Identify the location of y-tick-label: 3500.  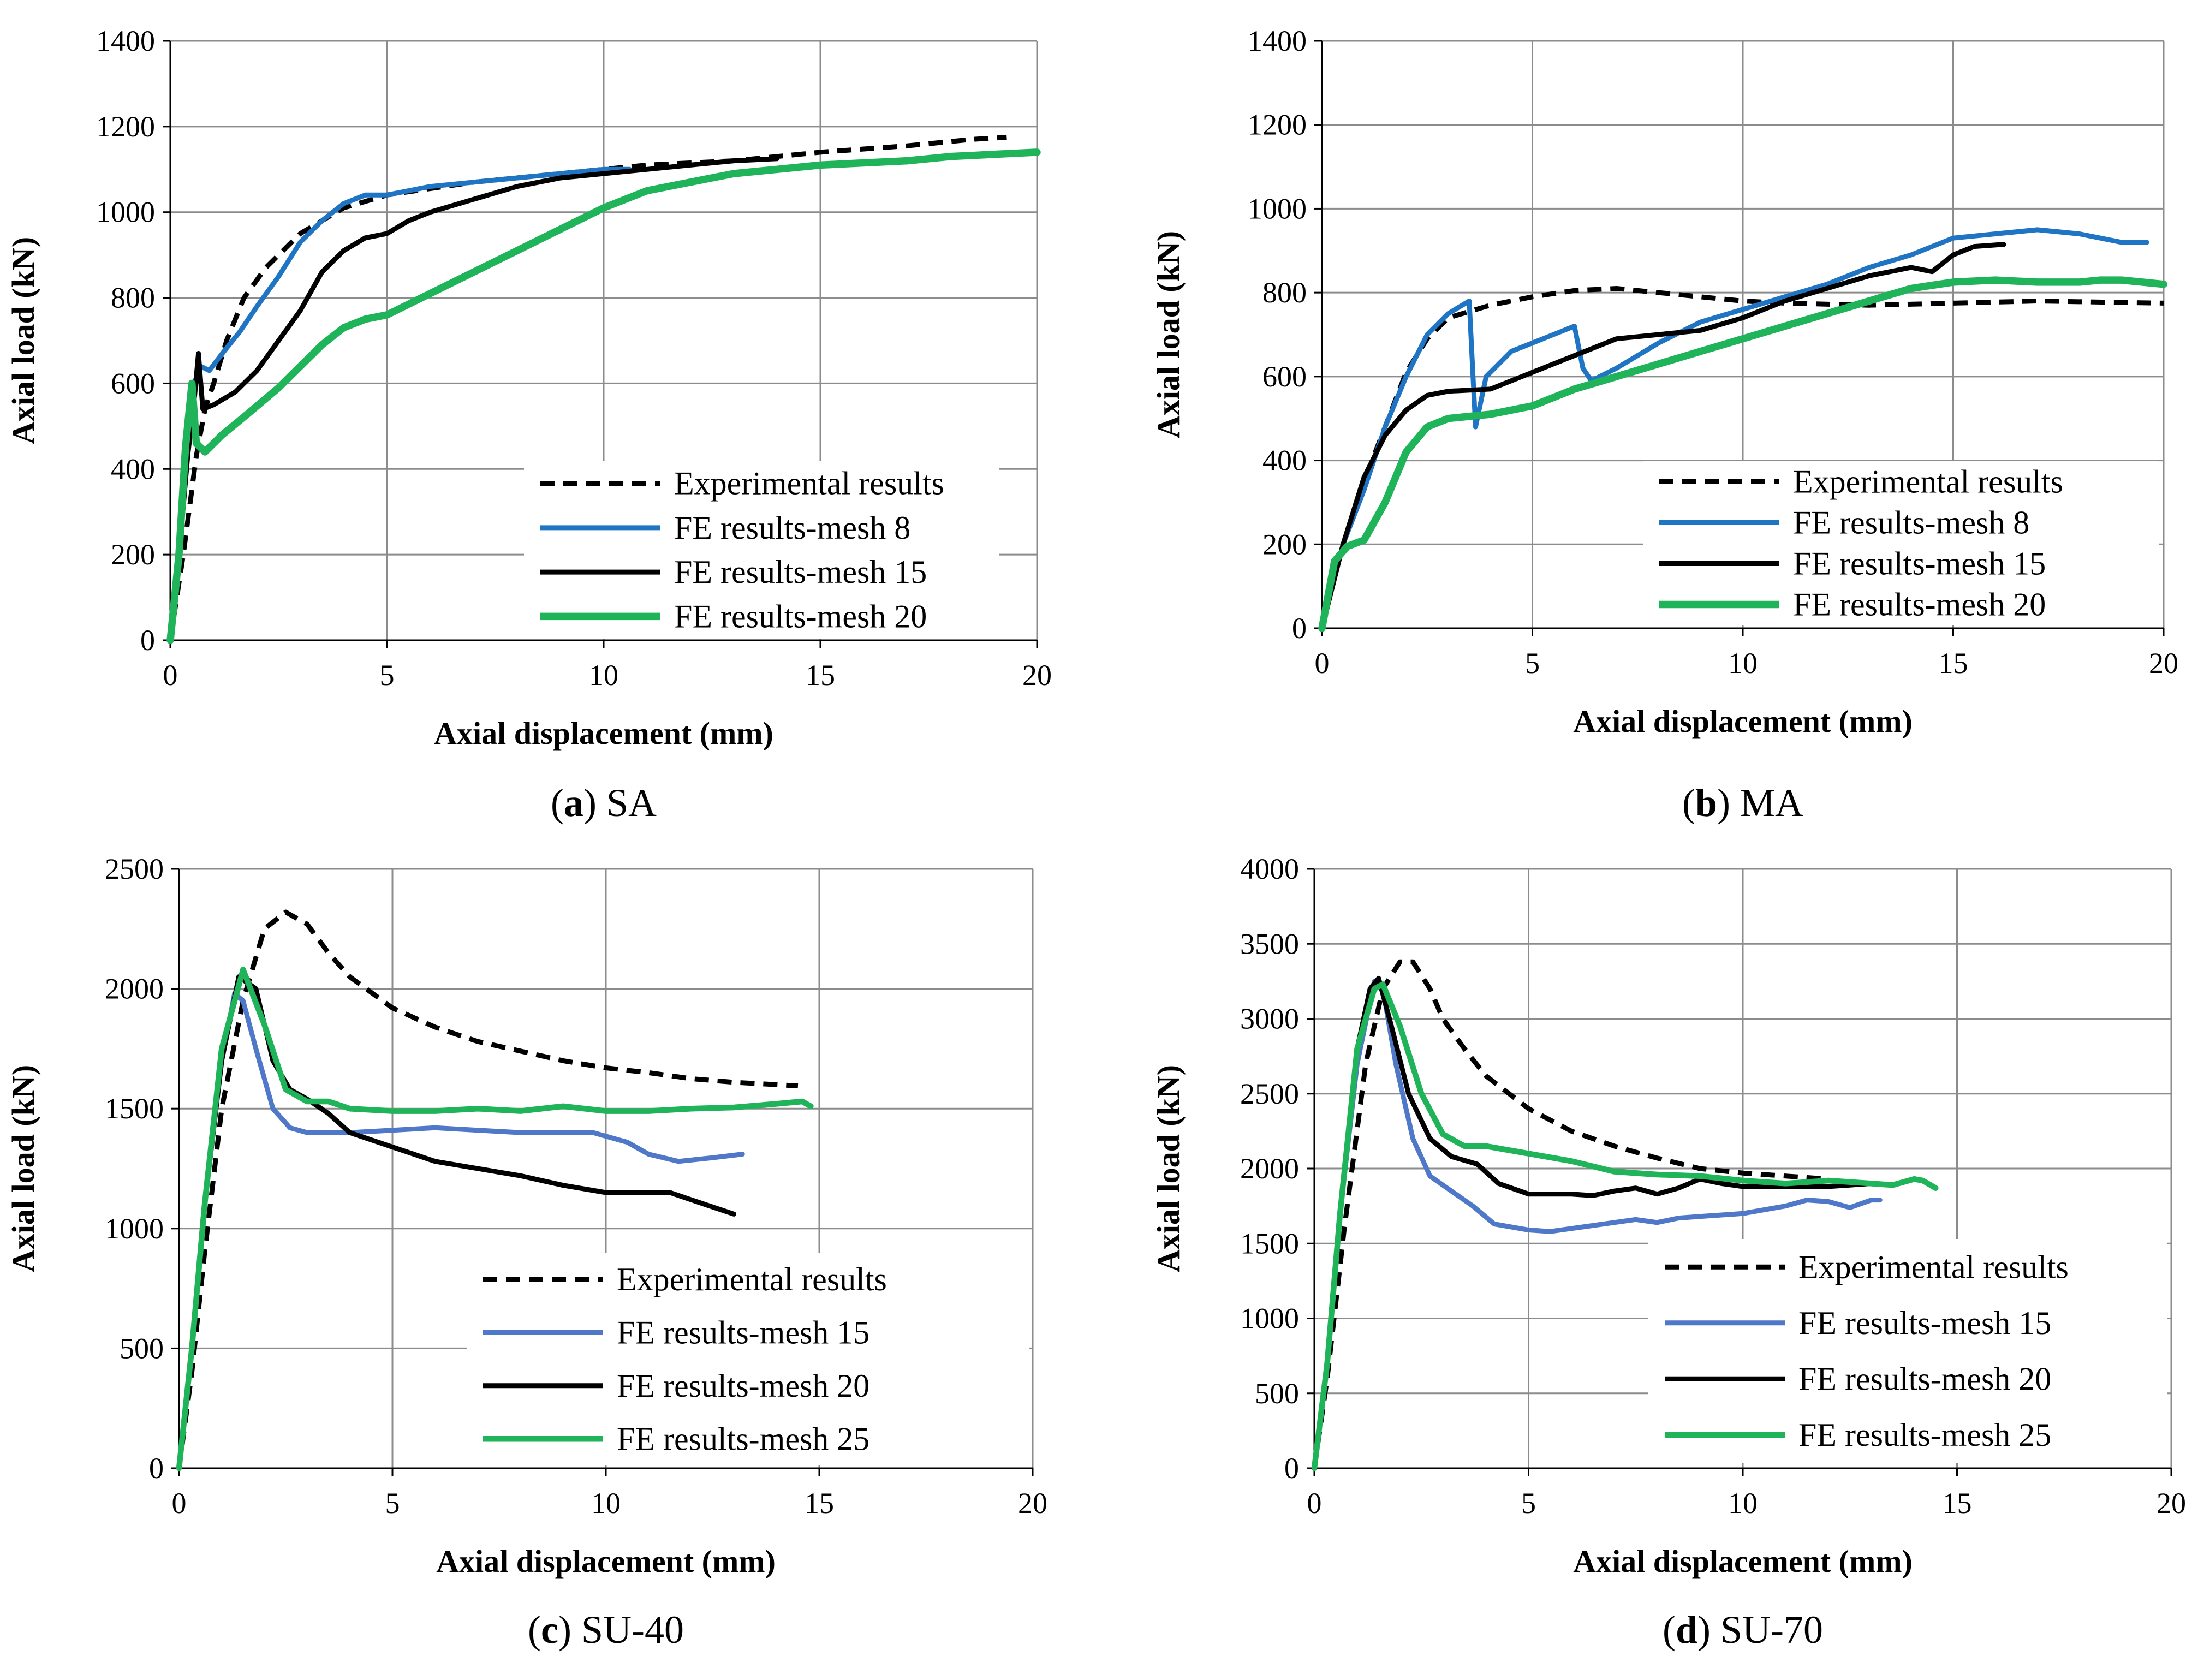
(1269, 943).